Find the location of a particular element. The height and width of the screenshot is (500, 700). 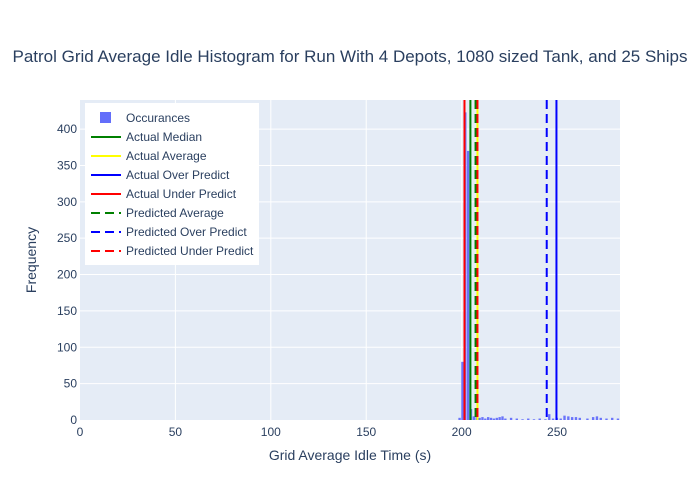

reference-lines is located at coordinates (510, 260).